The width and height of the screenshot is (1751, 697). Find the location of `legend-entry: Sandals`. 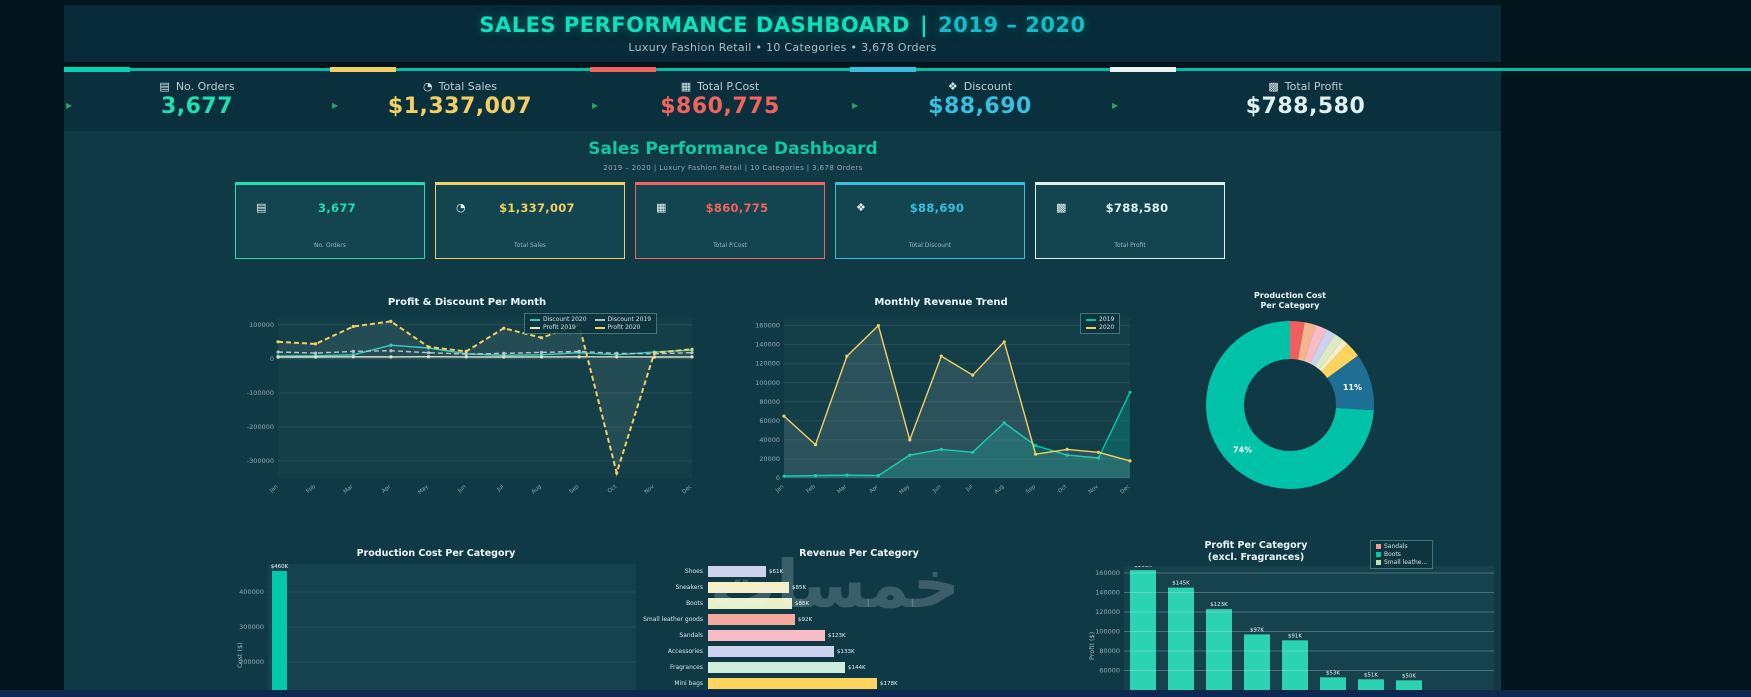

legend-entry: Sandals is located at coordinates (1401, 546).